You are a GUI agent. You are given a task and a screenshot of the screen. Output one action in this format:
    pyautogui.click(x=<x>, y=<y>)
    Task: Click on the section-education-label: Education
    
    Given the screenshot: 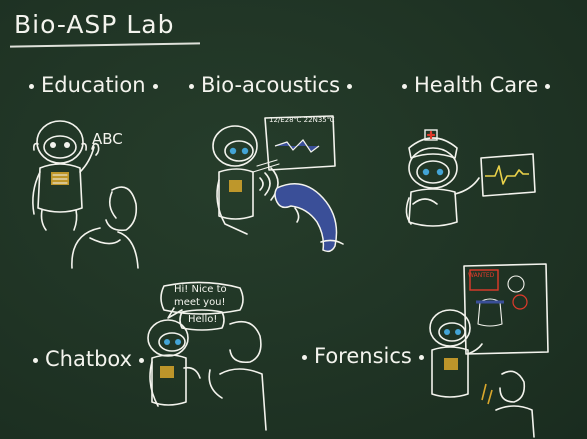 What is the action you would take?
    pyautogui.click(x=93, y=85)
    